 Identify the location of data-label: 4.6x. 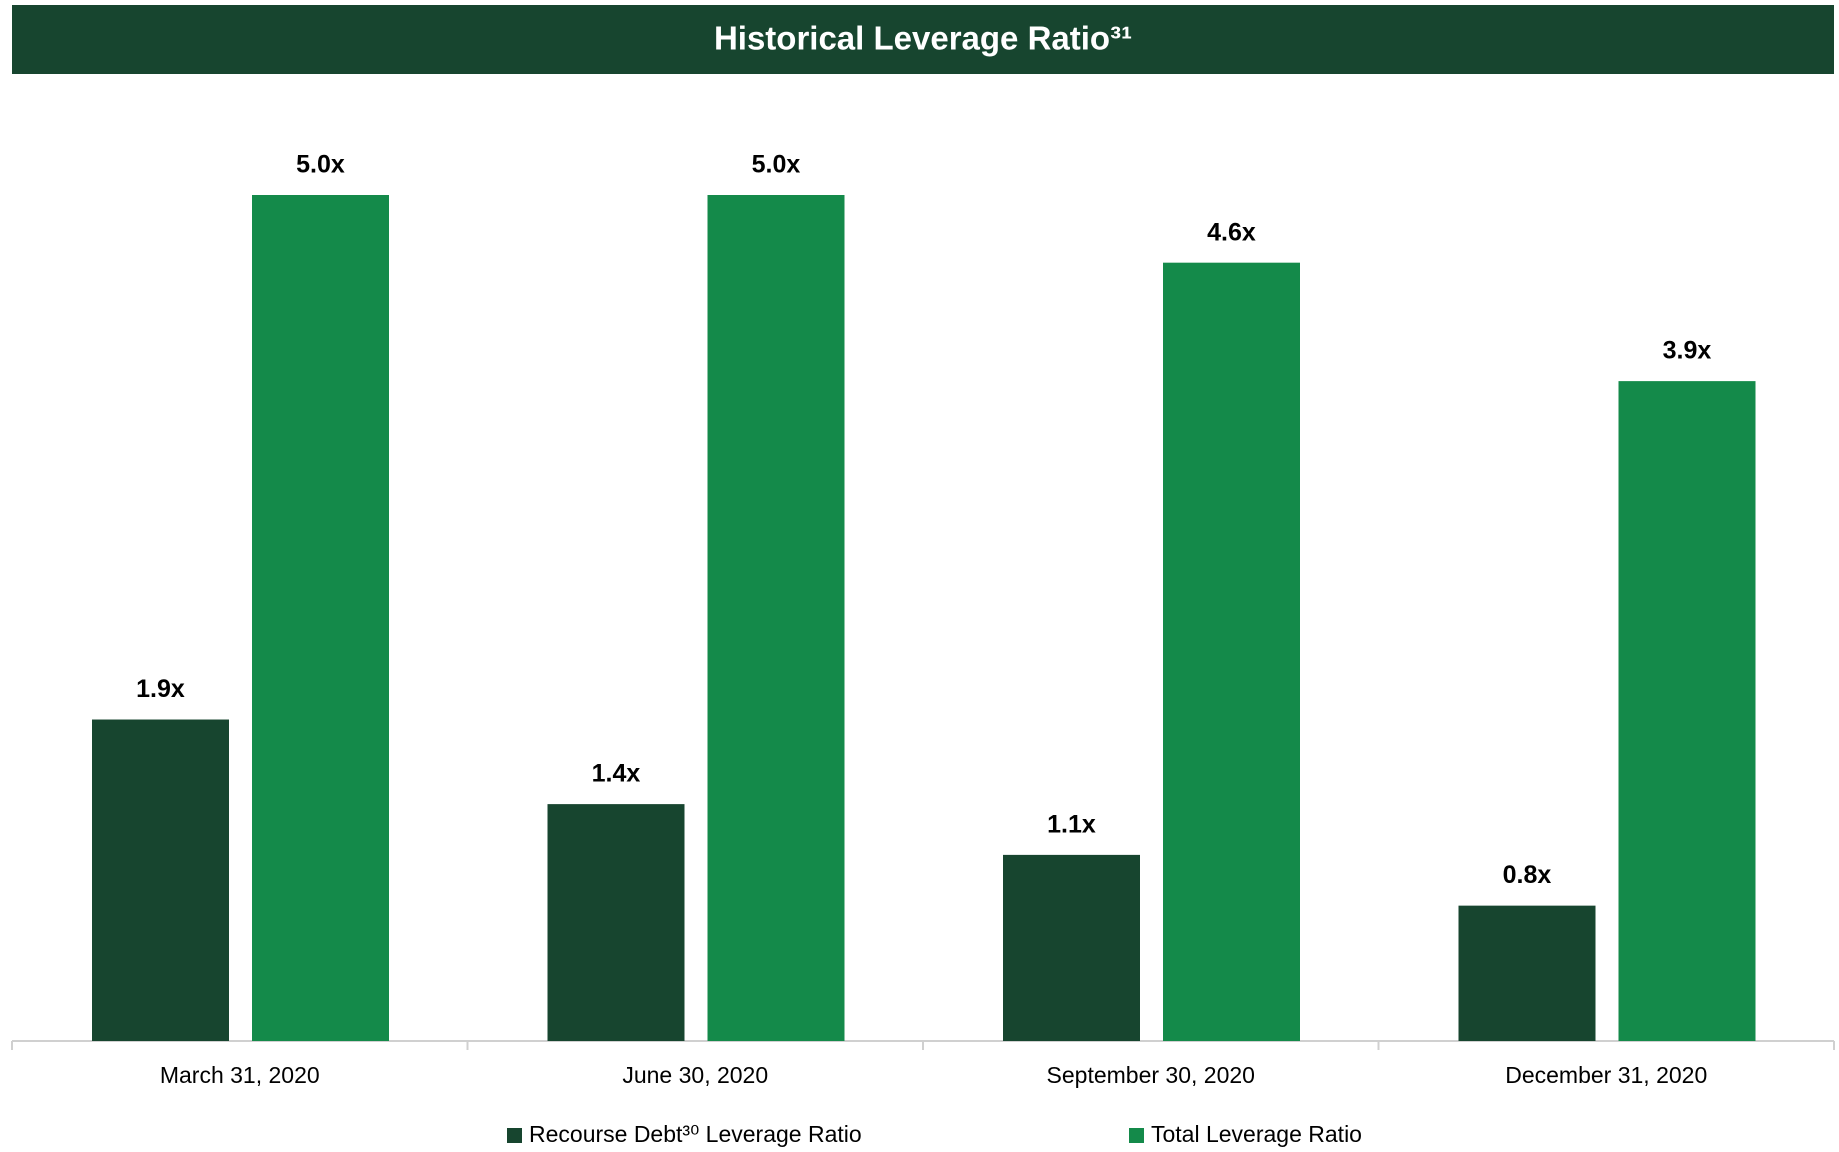
(1231, 232).